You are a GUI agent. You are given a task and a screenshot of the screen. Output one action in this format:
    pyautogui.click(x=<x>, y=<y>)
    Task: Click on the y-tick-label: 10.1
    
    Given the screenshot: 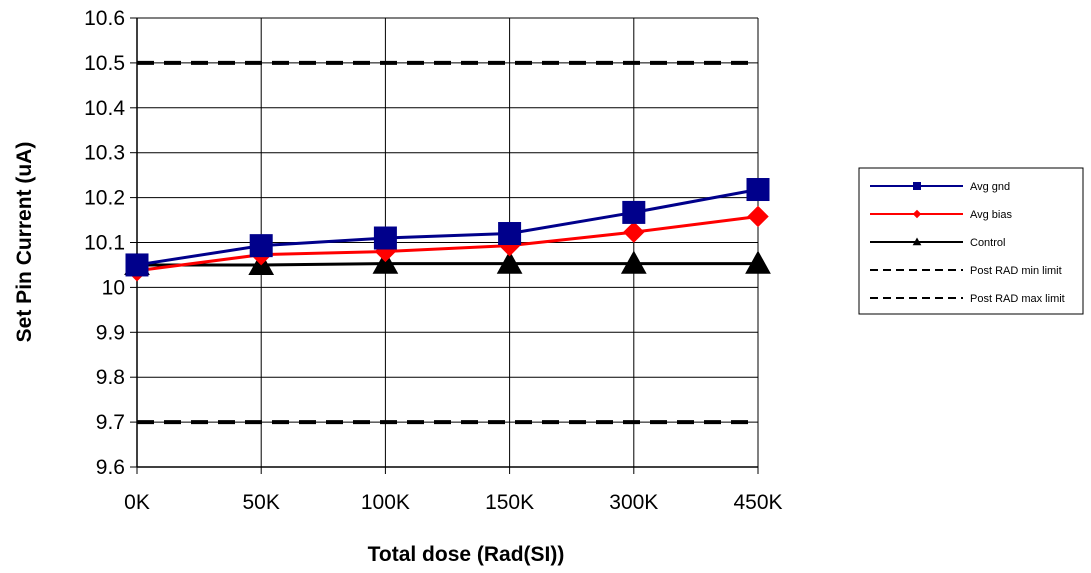 What is the action you would take?
    pyautogui.click(x=104, y=243)
    